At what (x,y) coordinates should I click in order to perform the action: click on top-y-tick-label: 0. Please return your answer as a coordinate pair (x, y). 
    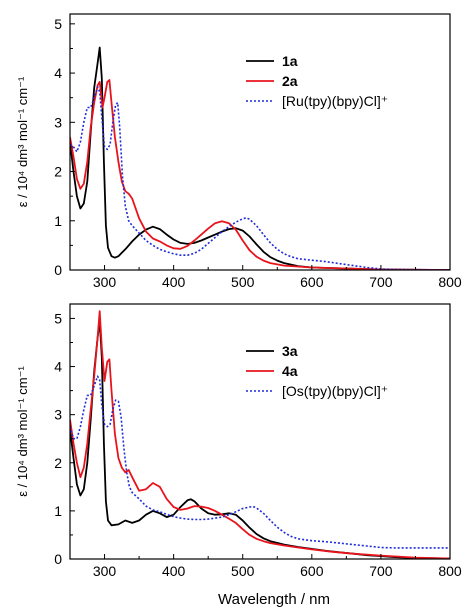
    Looking at the image, I should click on (58, 270).